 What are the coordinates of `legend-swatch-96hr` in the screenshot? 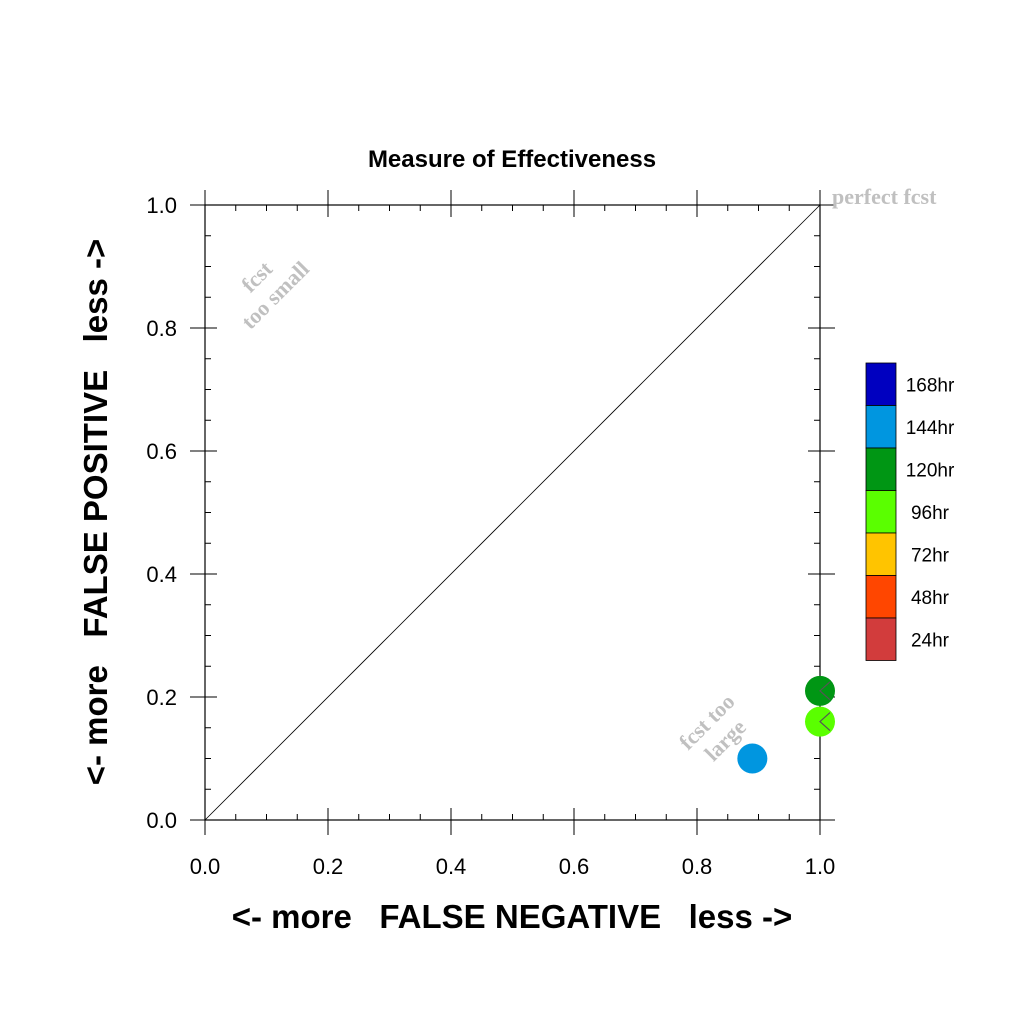 It's located at (881, 512).